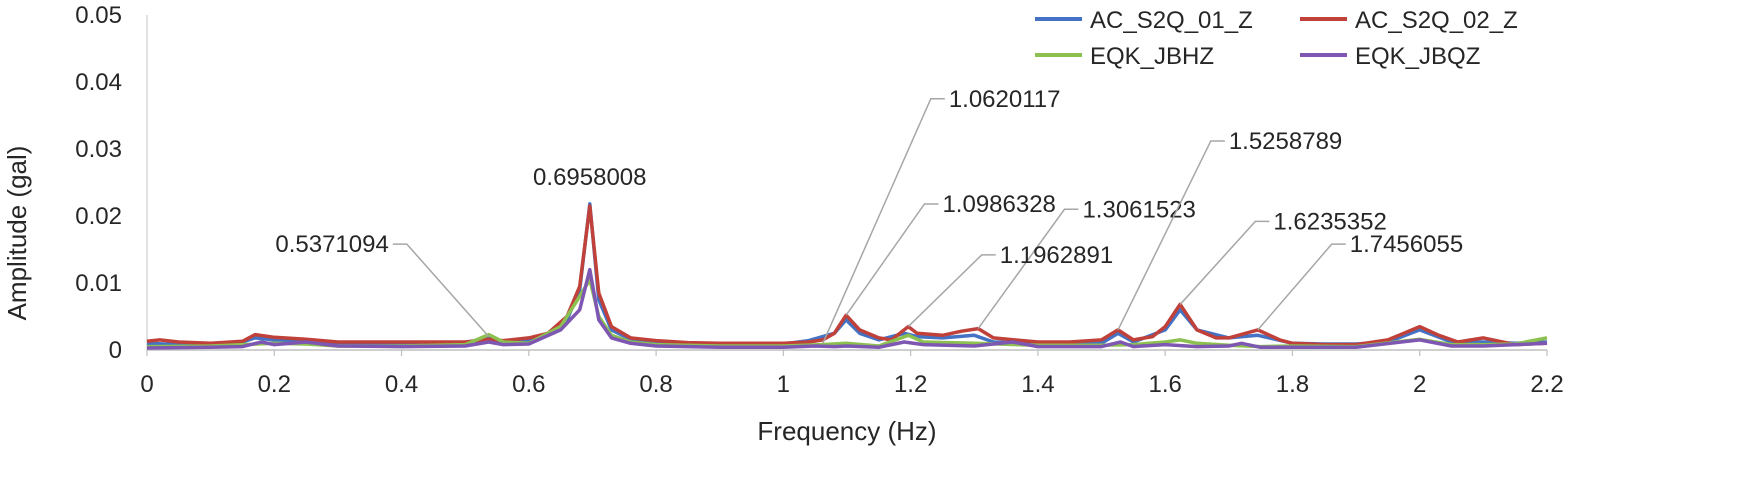  What do you see at coordinates (1164, 384) in the screenshot?
I see `x-tick-label: 1.6` at bounding box center [1164, 384].